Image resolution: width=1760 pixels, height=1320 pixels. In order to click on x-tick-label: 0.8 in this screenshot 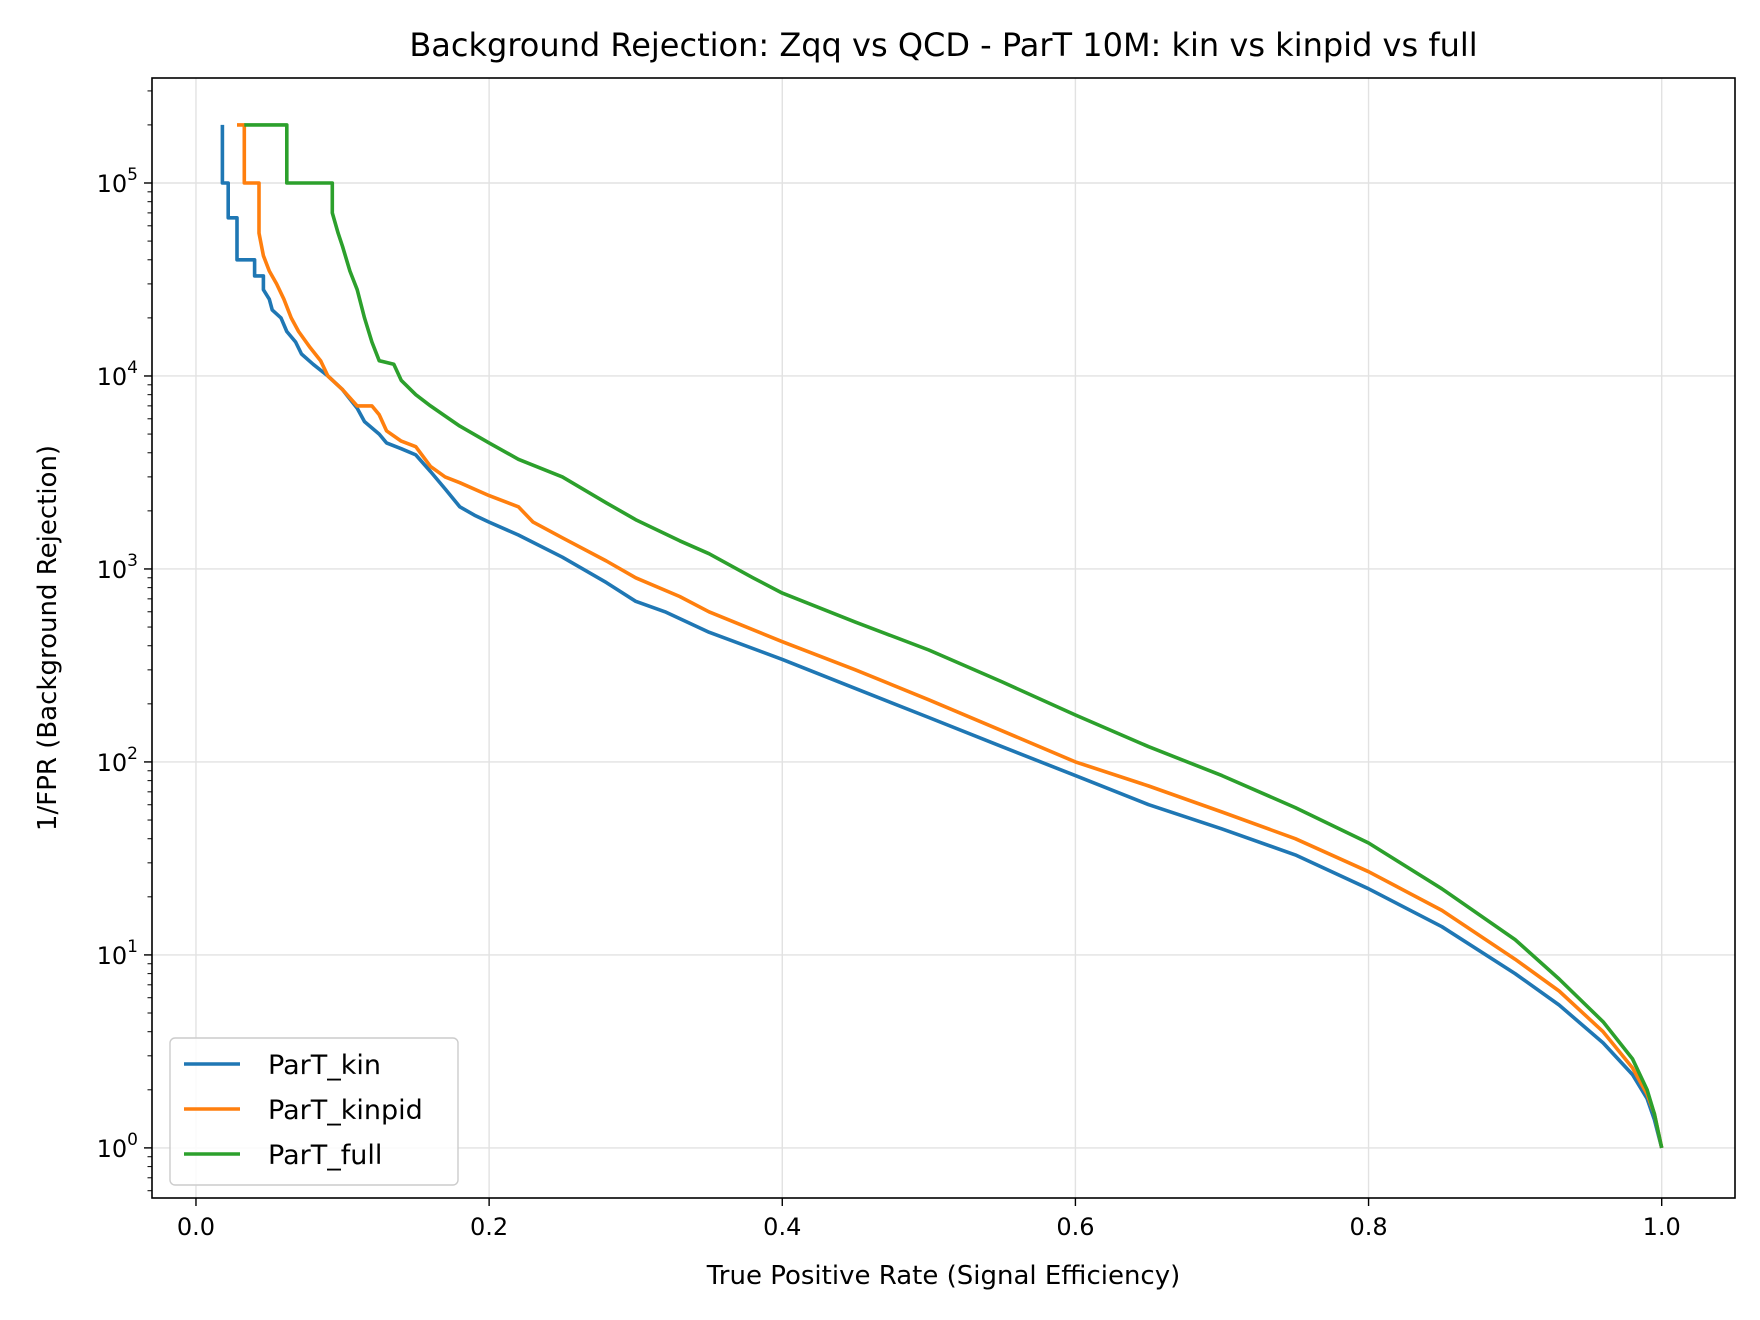, I will do `click(1368, 1227)`.